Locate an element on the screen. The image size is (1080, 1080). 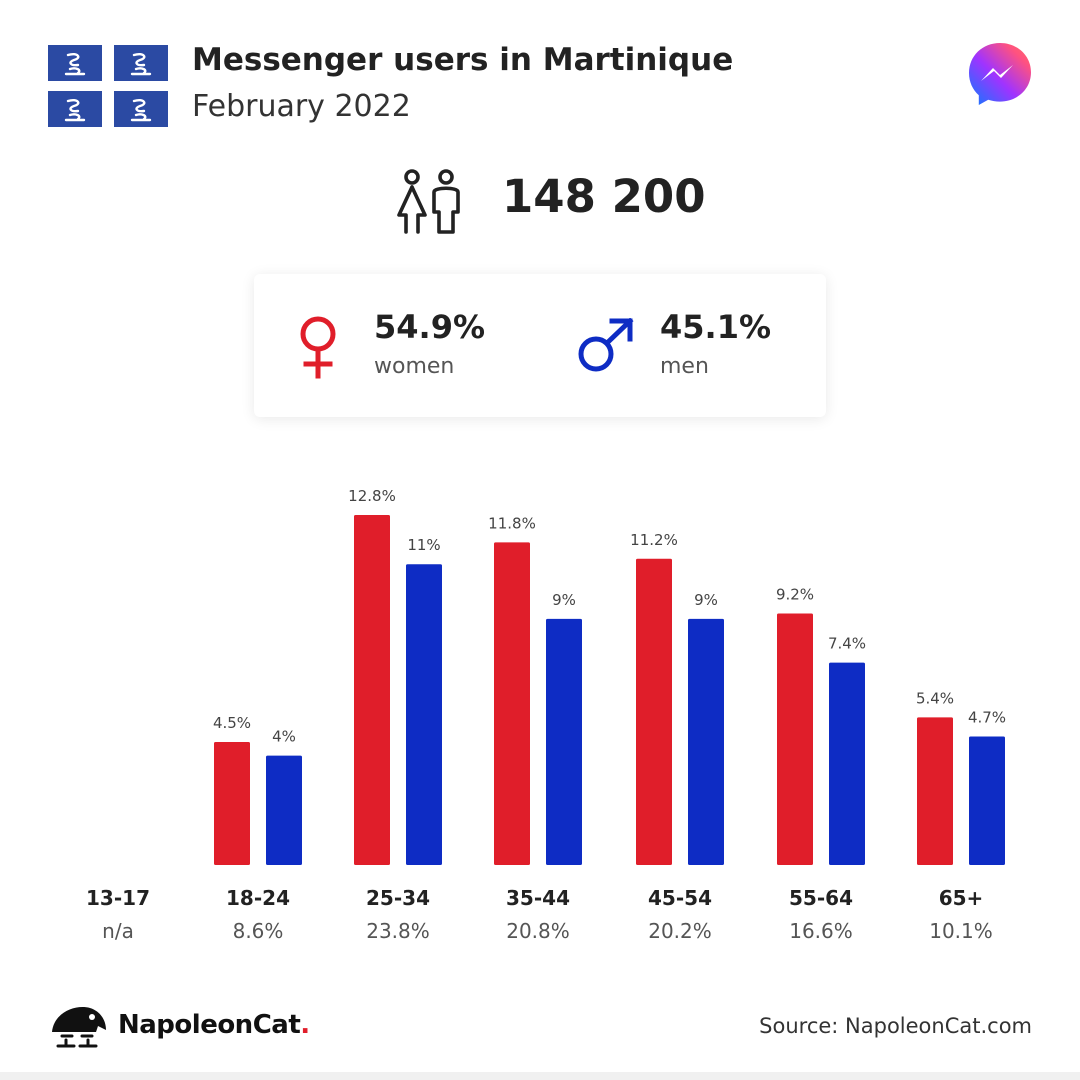
bar-value-label: 11.8% is located at coordinates (512, 523).